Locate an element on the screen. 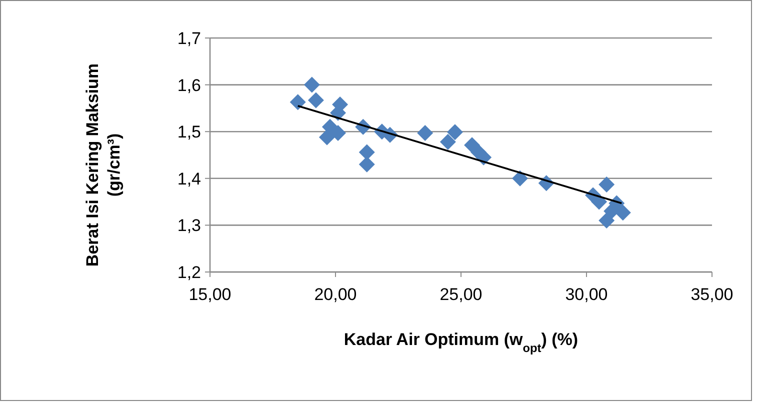 Image resolution: width=761 pixels, height=410 pixels. y-axis-title: Berat Isi Kering Maksium (gr/cm³) is located at coordinates (103, 165).